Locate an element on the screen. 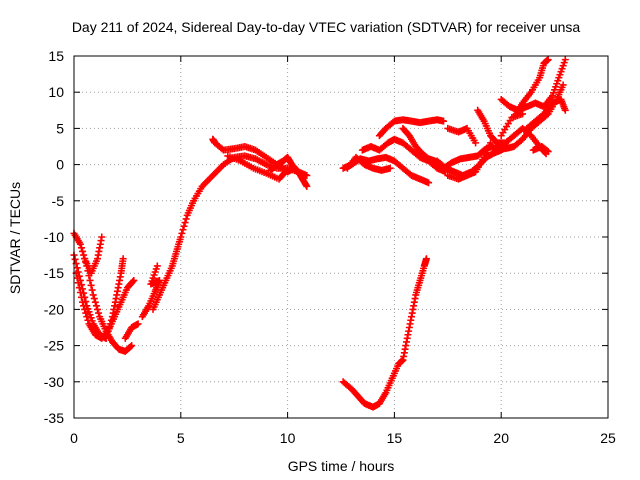 Image resolution: width=640 pixels, height=480 pixels. series-track-a is located at coordinates (103, 292).